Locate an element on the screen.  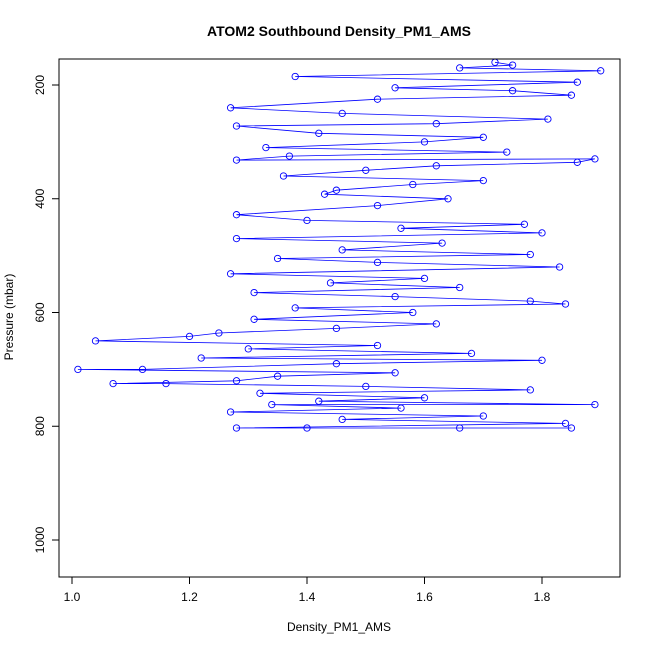
y-tick-label: 400 is located at coordinates (40, 198).